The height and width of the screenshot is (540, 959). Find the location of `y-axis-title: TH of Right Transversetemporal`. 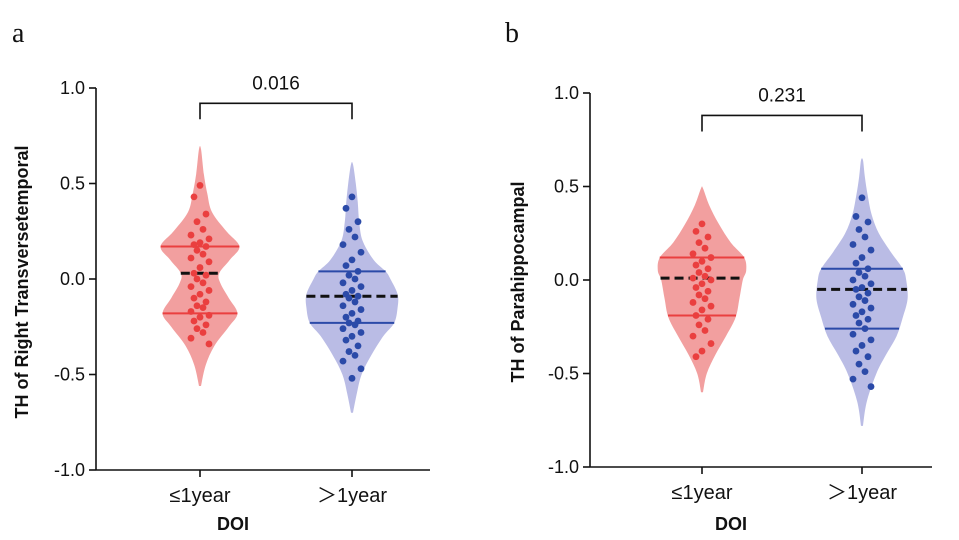

y-axis-title: TH of Right Transversetemporal is located at coordinates (22, 281).